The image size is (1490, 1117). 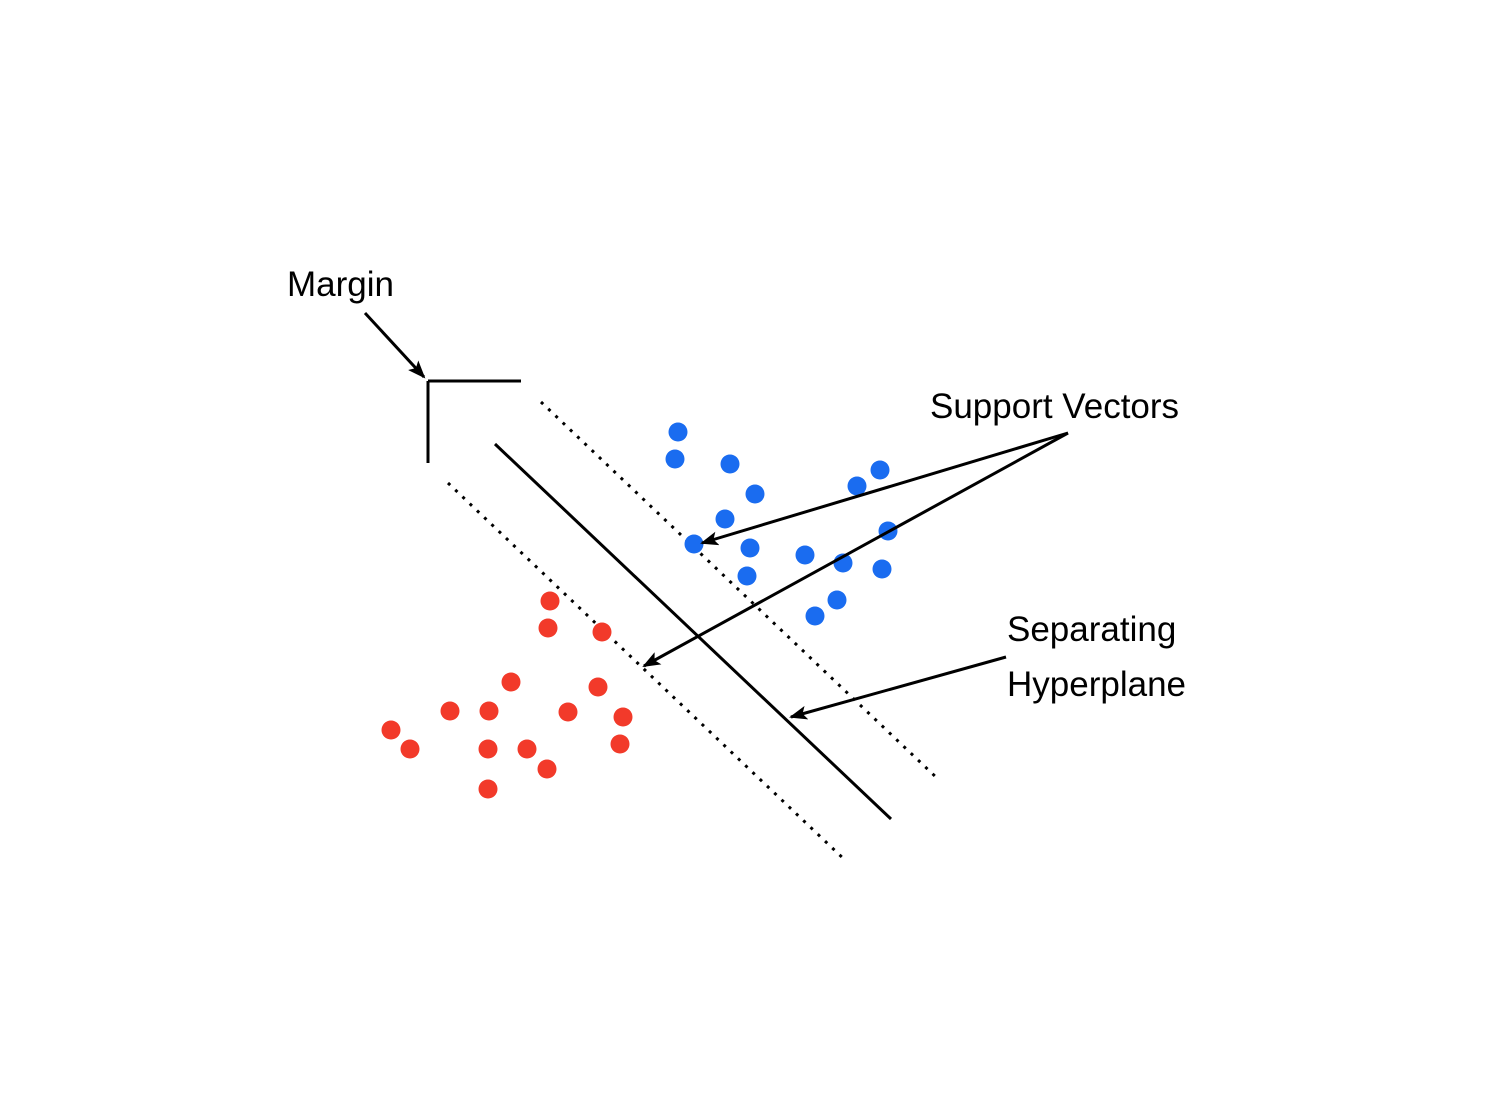 I want to click on support-vector-arrow-a, so click(x=884, y=488).